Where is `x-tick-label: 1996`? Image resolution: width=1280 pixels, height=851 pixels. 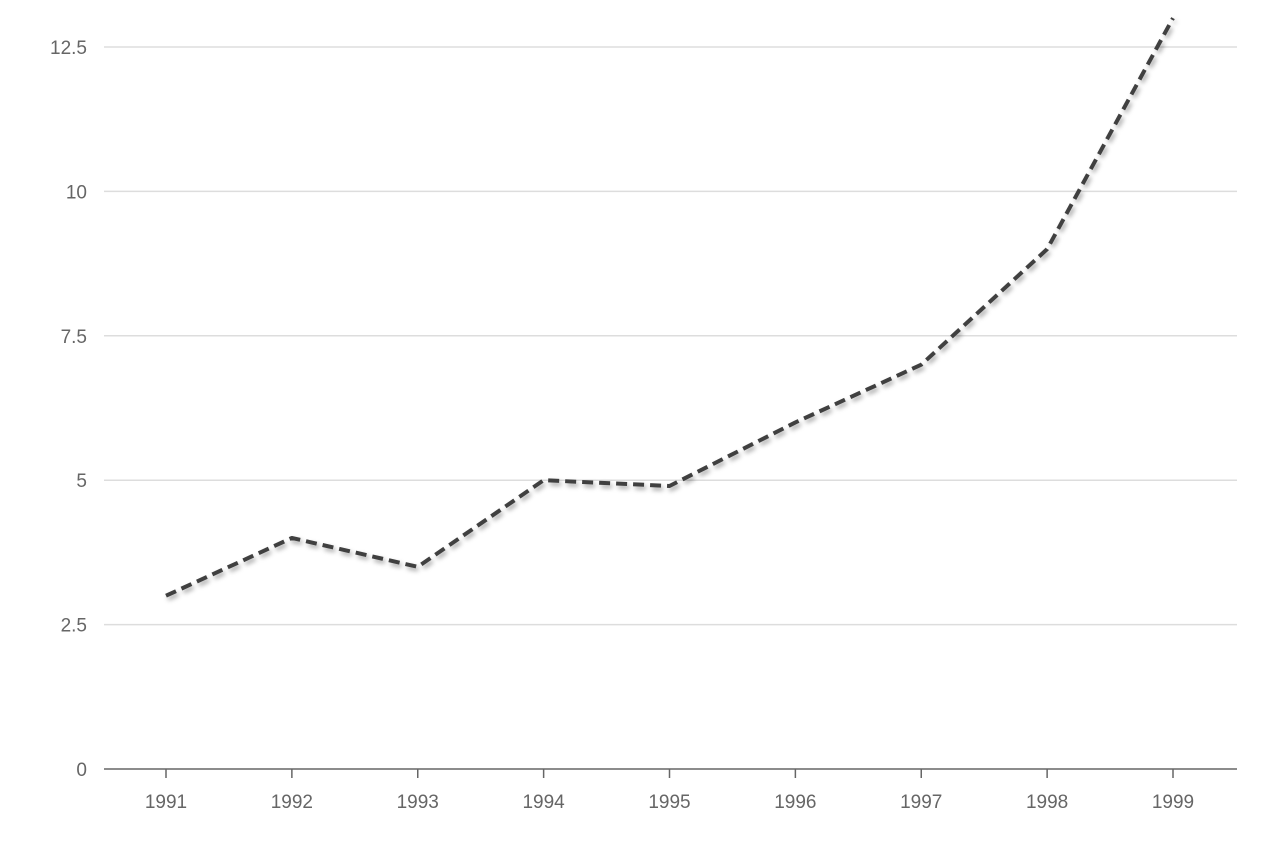
x-tick-label: 1996 is located at coordinates (795, 802).